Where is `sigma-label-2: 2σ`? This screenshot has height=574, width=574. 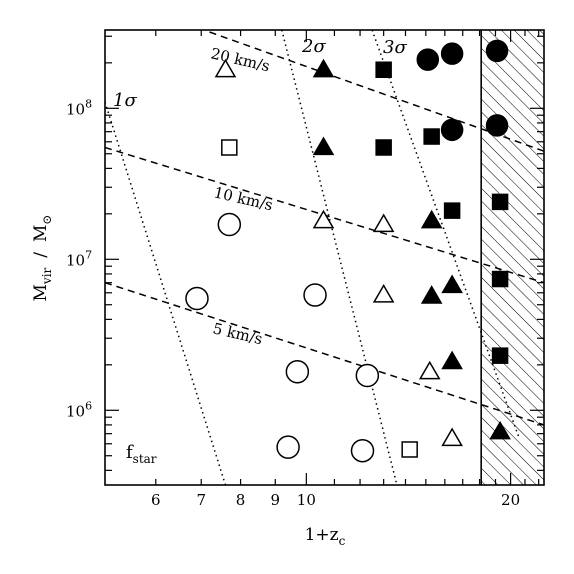 sigma-label-2: 2σ is located at coordinates (313, 46).